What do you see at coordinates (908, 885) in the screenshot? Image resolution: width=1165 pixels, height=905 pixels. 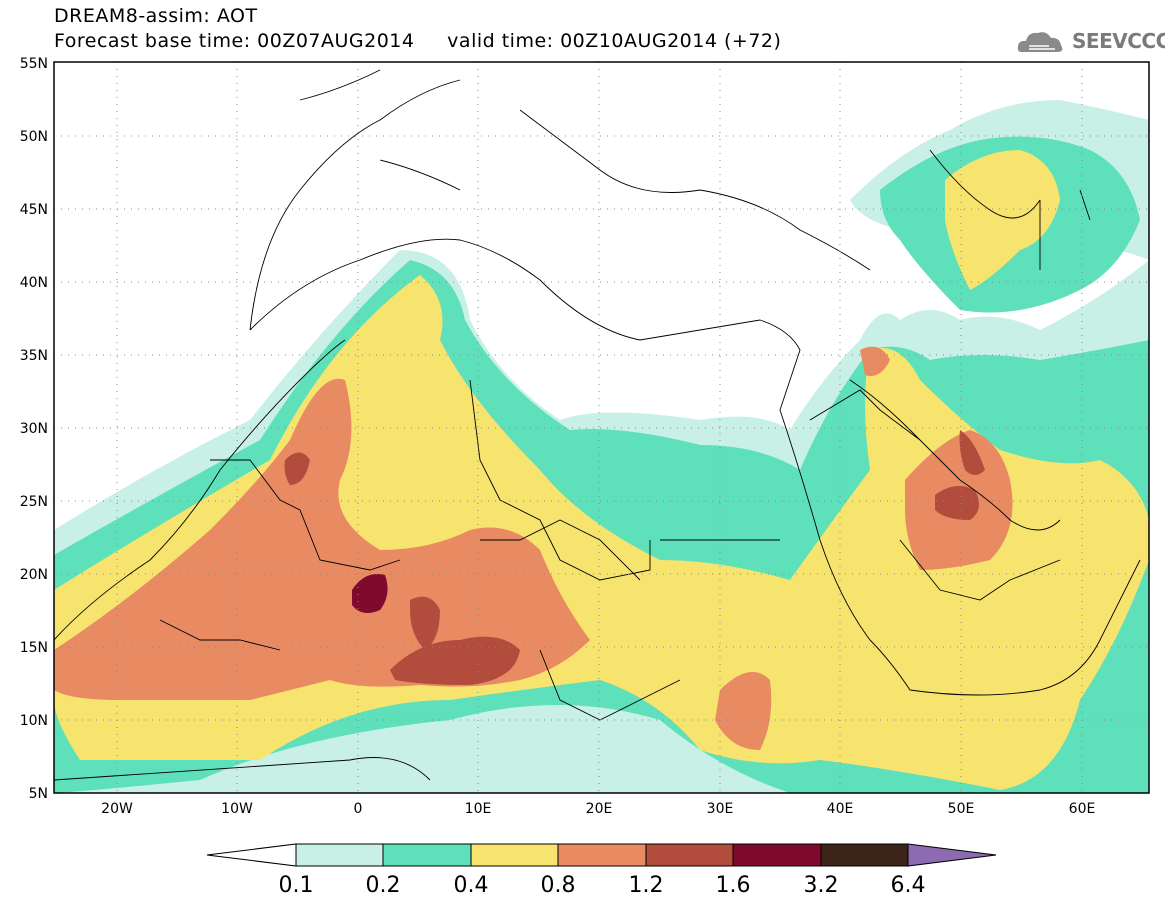 I see `colorbar-label: 6.4` at bounding box center [908, 885].